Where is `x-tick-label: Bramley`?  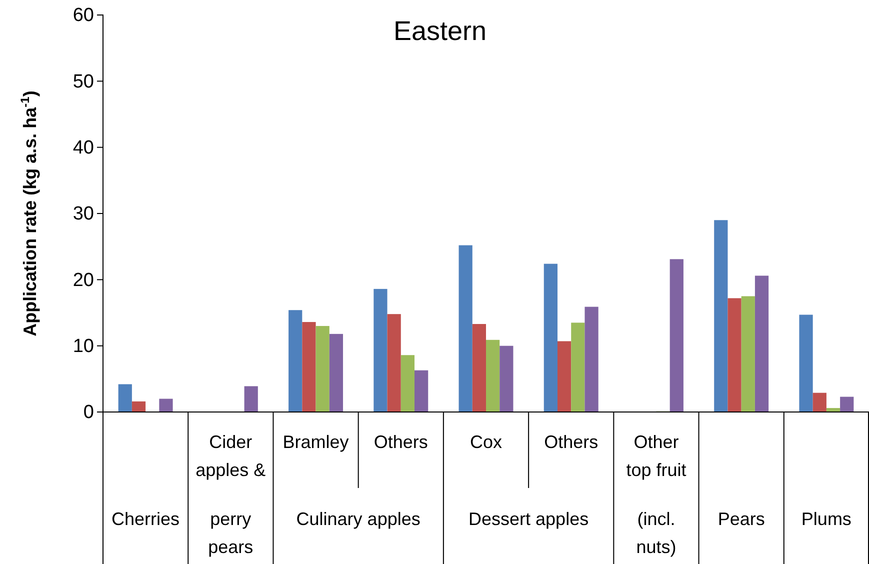
x-tick-label: Bramley is located at coordinates (315, 442).